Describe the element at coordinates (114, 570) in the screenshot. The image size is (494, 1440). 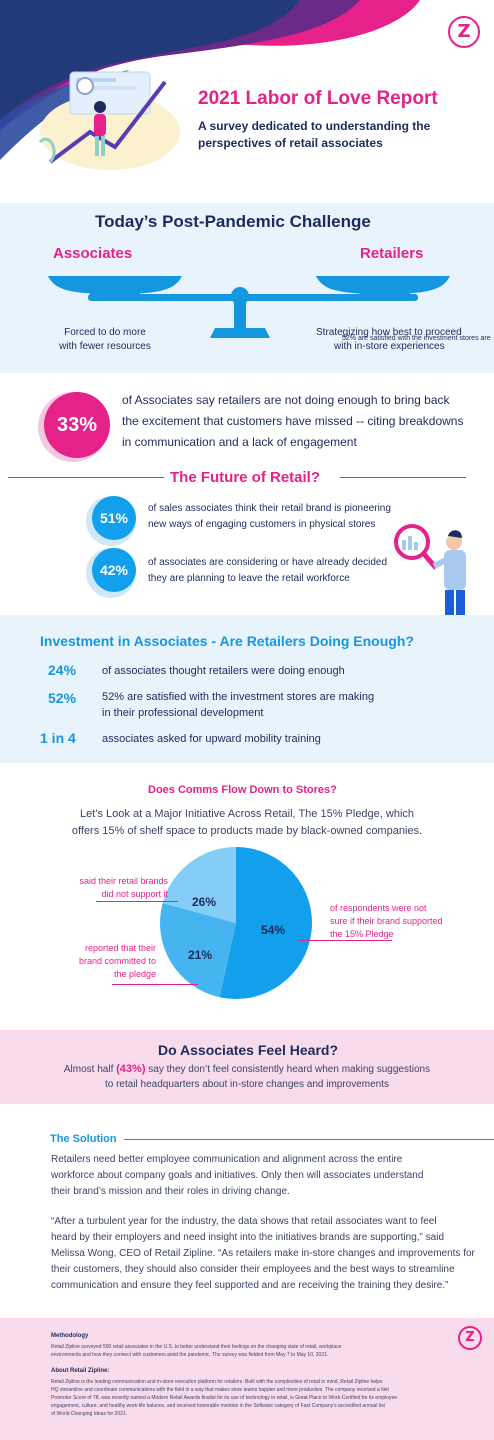
I see `stat-42-circle: 42%` at that location.